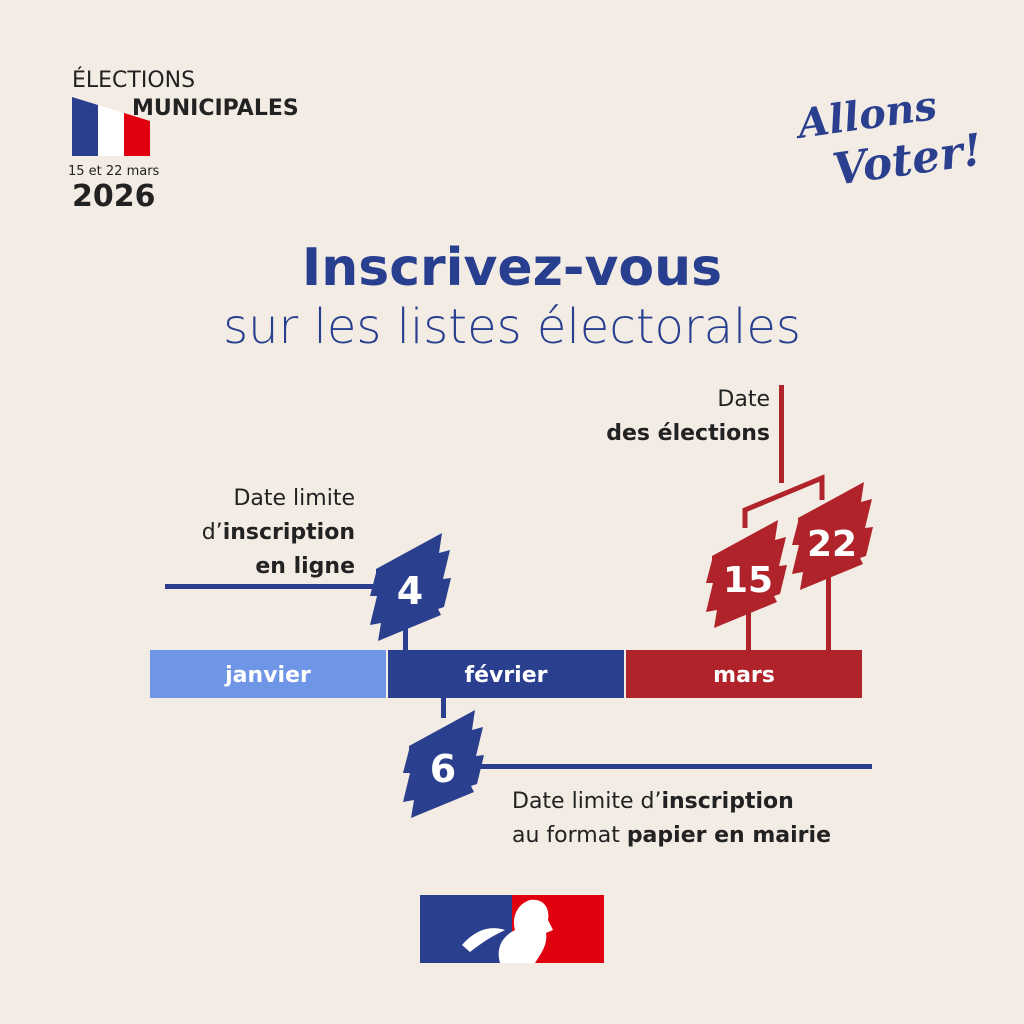 Image resolution: width=1024 pixels, height=1024 pixels. Describe the element at coordinates (294, 498) in the screenshot. I see `label-line: Date limite` at that location.